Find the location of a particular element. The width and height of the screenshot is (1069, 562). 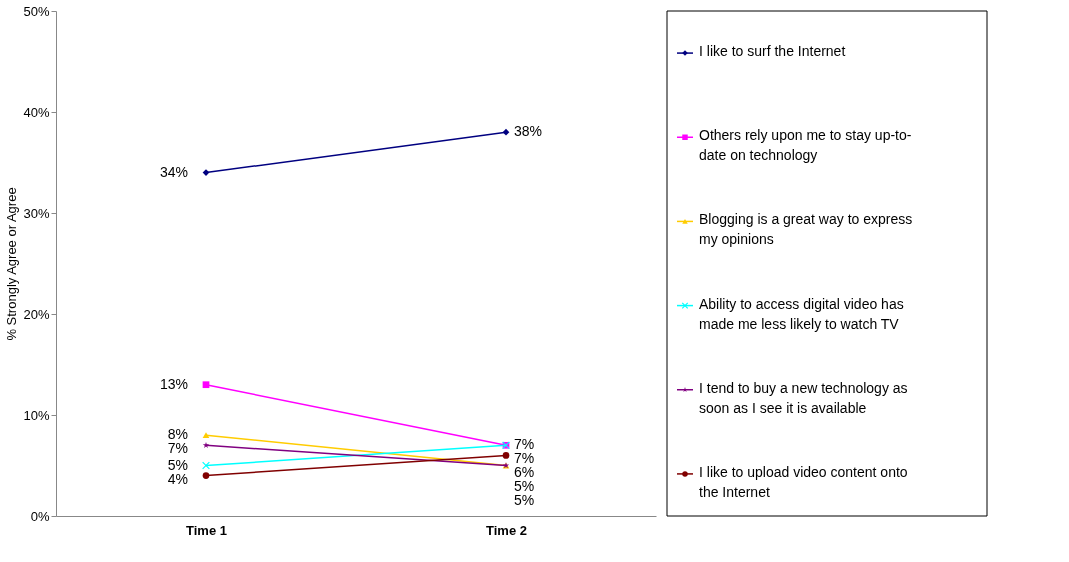

legend-label: Ability to access digital video has made me less likely to watch TV is located at coordinates (801, 313).